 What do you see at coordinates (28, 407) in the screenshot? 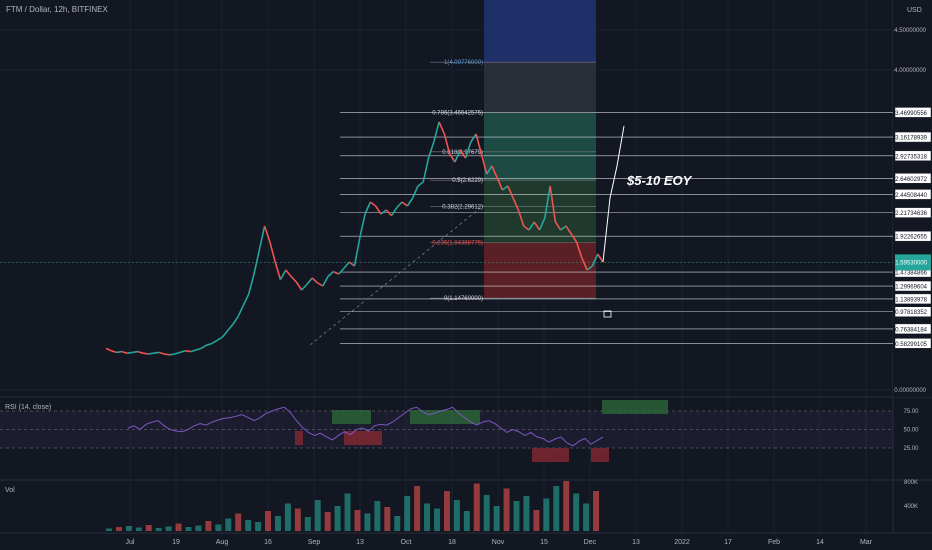
I see `rsi-title: RSI (14, close)` at bounding box center [28, 407].